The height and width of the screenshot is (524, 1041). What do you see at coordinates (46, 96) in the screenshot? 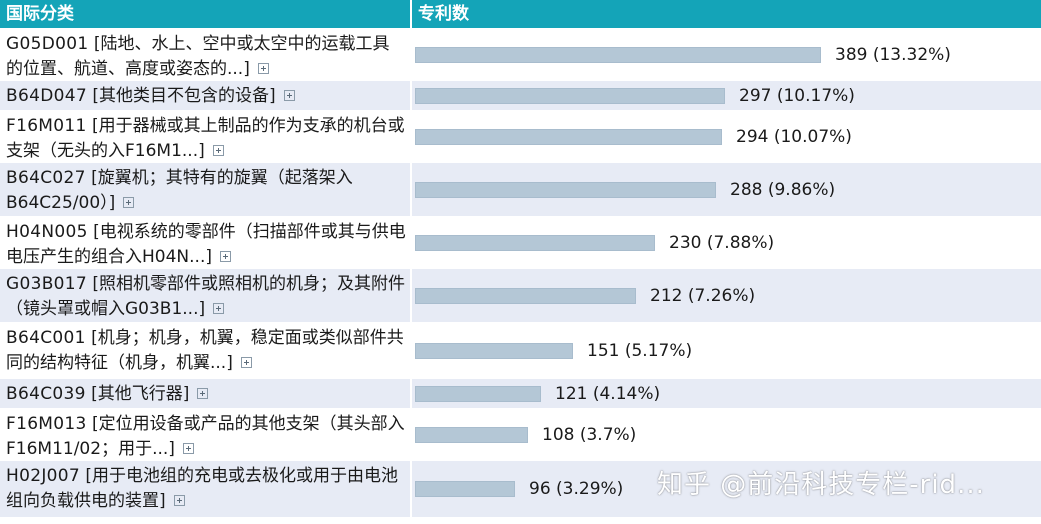
I see `class-code: B64D047` at bounding box center [46, 96].